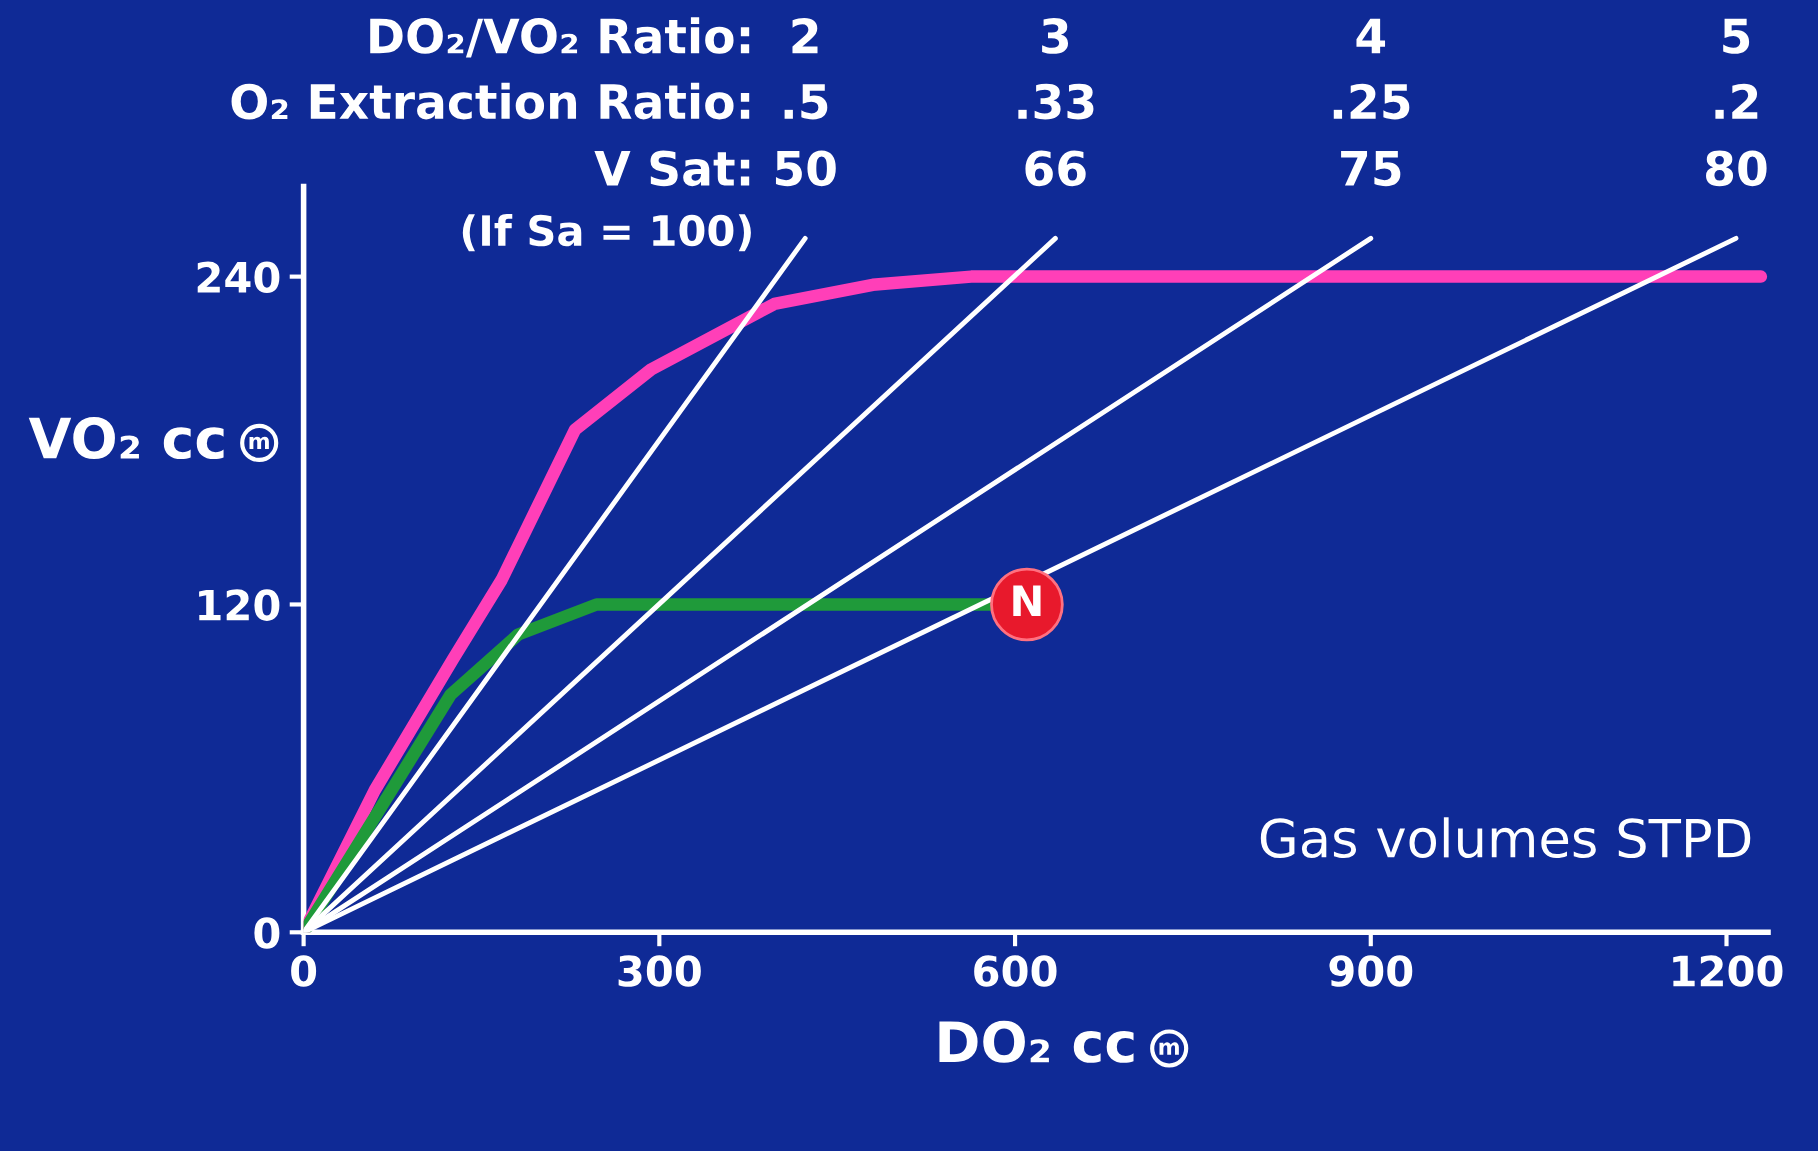 The height and width of the screenshot is (1151, 1818). Describe the element at coordinates (1736, 168) in the screenshot. I see `text: 80` at that location.